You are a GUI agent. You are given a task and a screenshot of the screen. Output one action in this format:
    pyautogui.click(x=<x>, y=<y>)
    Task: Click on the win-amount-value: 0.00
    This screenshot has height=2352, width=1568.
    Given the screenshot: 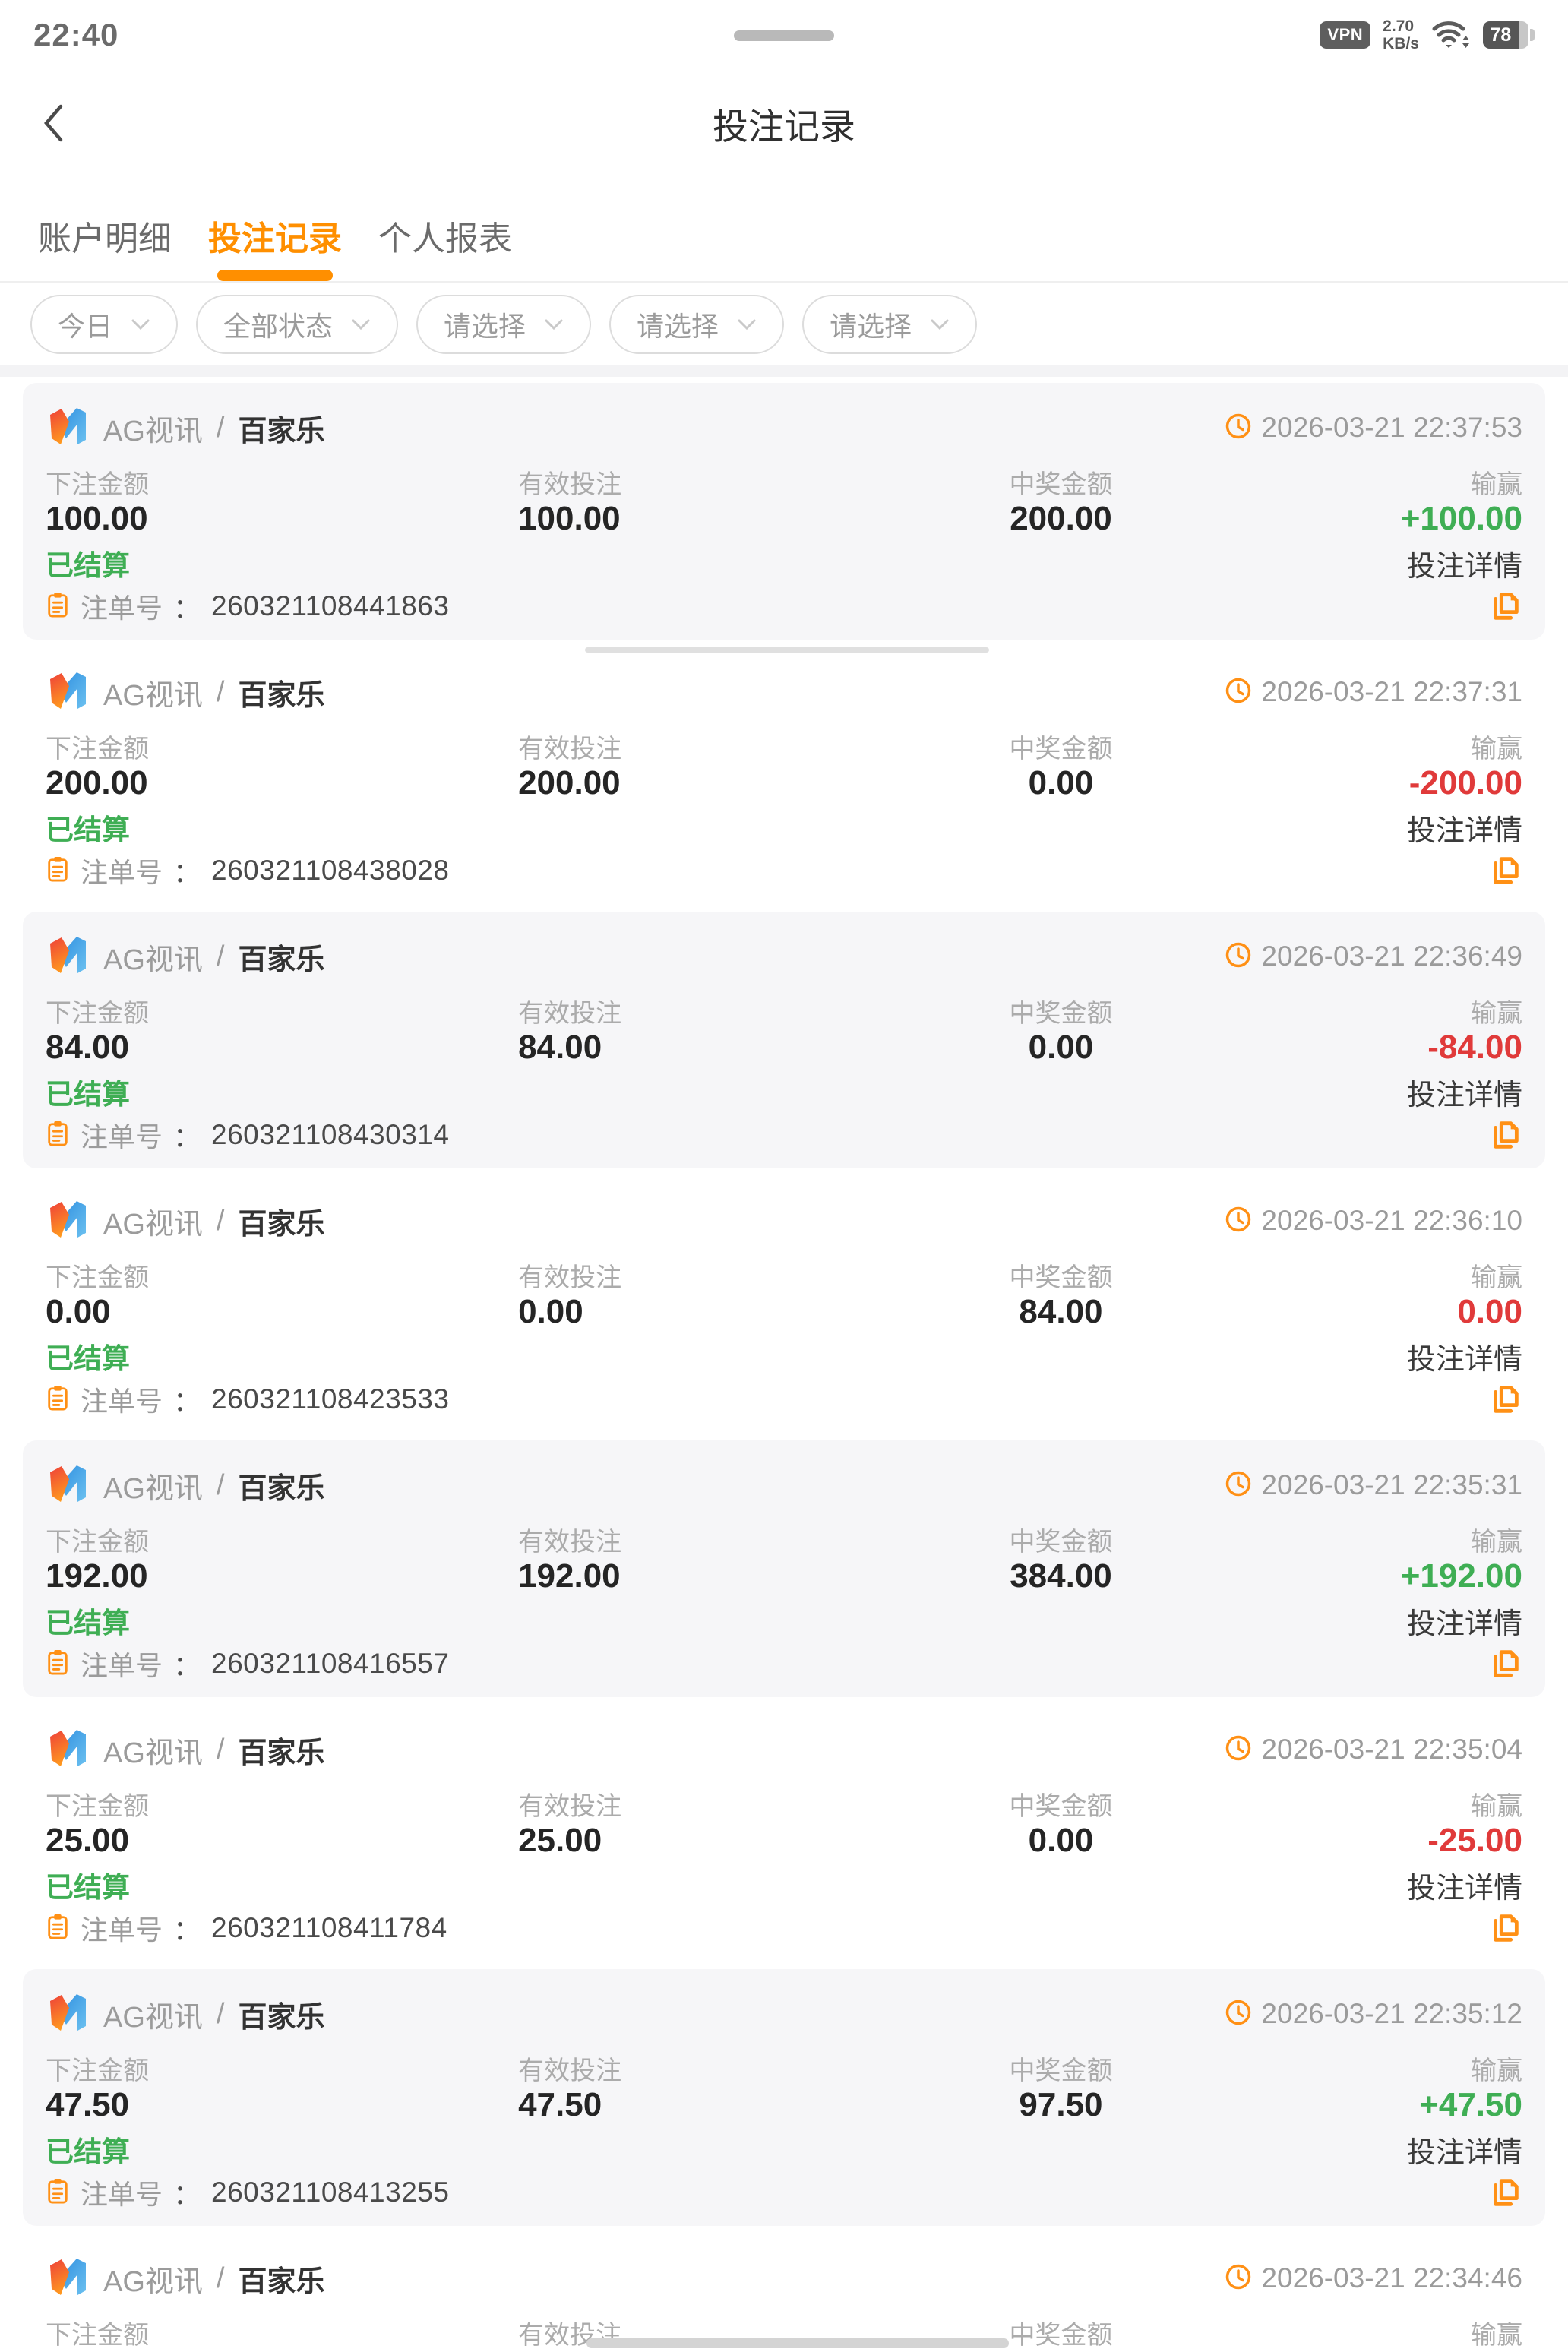 What is the action you would take?
    pyautogui.click(x=1061, y=1047)
    